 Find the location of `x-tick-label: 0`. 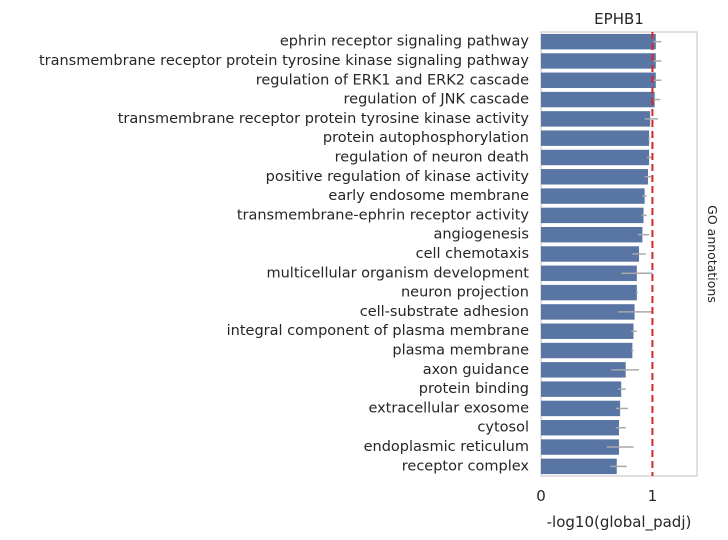

x-tick-label: 0 is located at coordinates (541, 496).